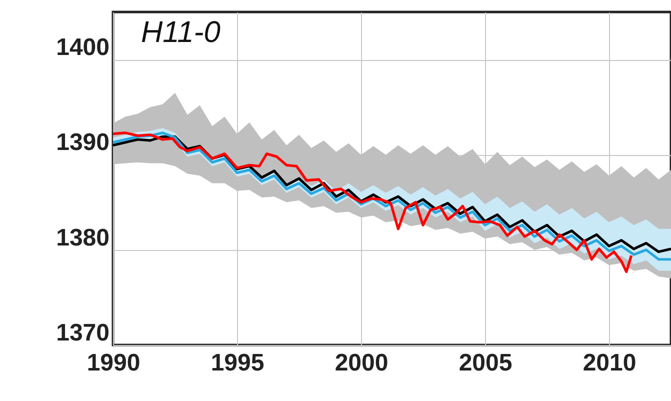  Describe the element at coordinates (83, 142) in the screenshot. I see `y-tick-label: 1390` at that location.